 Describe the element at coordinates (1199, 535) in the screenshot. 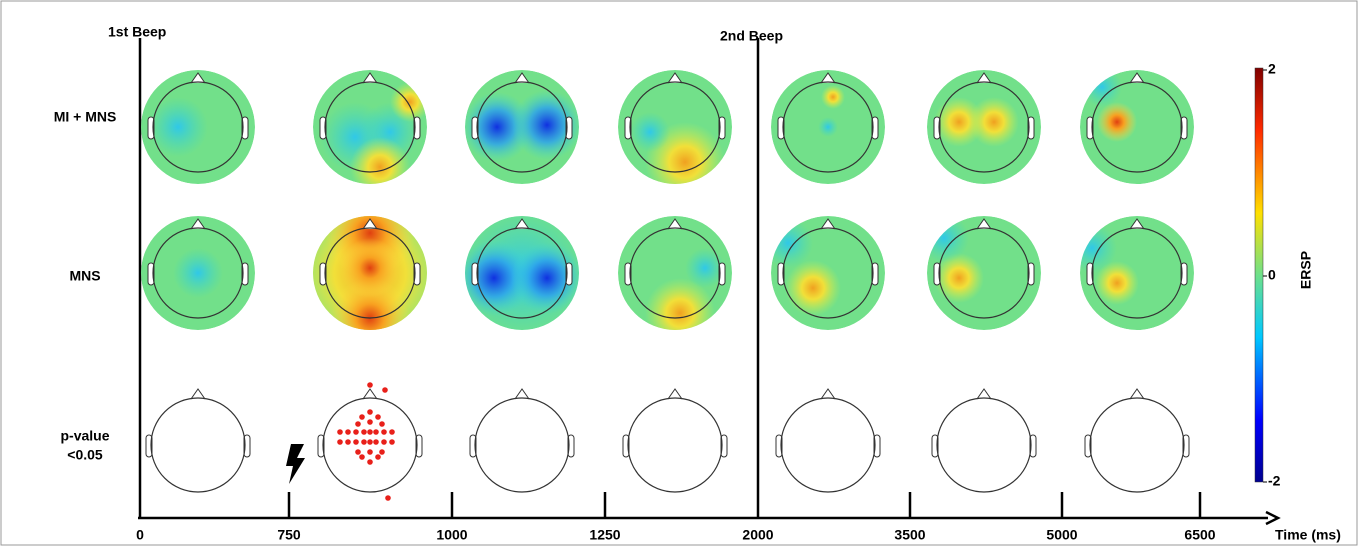

I see `x-tick-label: 6500` at that location.